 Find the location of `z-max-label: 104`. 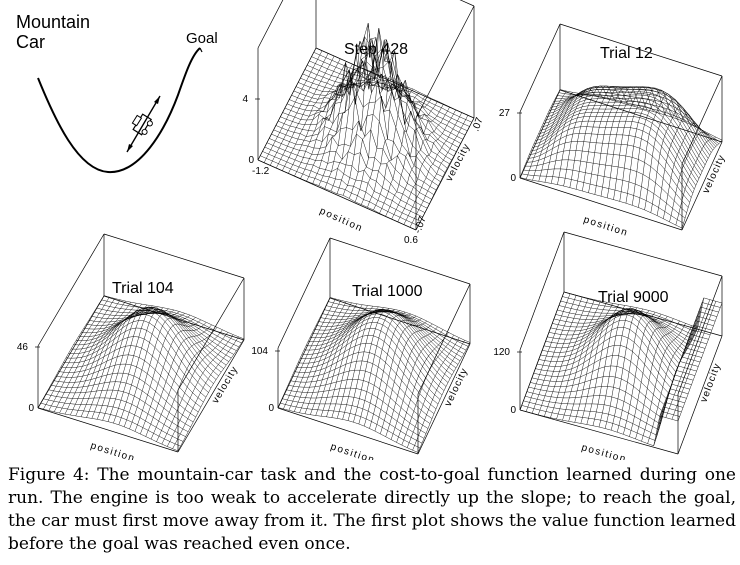

z-max-label: 104 is located at coordinates (259, 351).